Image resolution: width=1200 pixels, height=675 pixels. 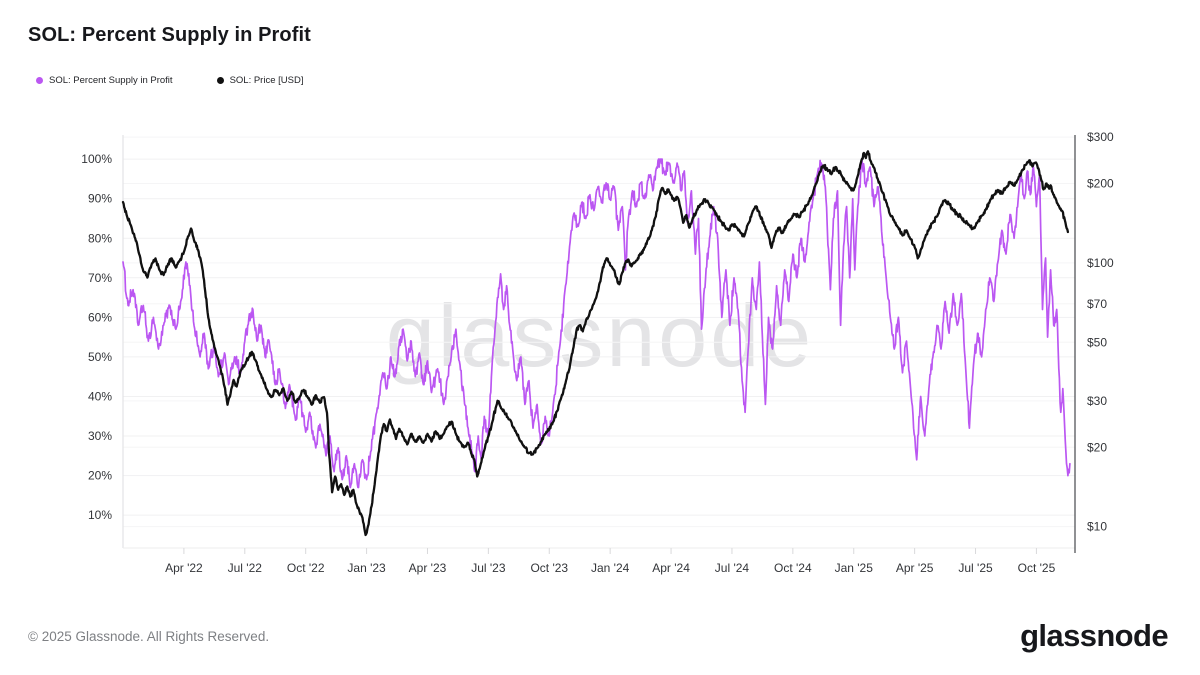 What do you see at coordinates (488, 568) in the screenshot?
I see `x-tick-label-Jul23: Jul '23` at bounding box center [488, 568].